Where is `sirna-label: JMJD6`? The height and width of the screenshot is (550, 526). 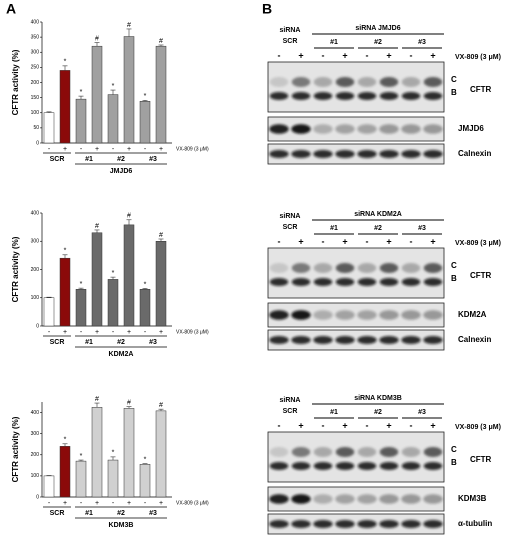
sirna-label: JMJD6 is located at coordinates (121, 171).